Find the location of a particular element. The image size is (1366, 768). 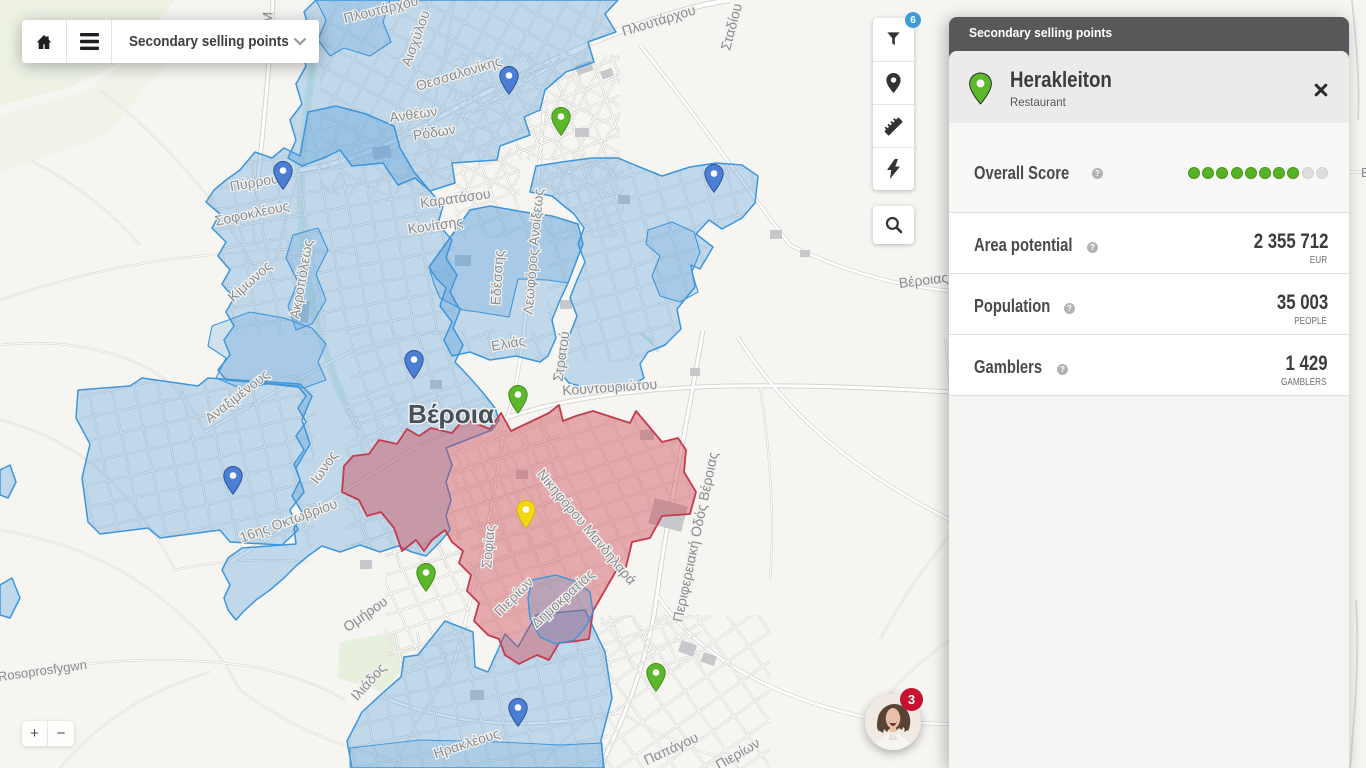

svg-text: Κουντουριώτου is located at coordinates (610, 387).